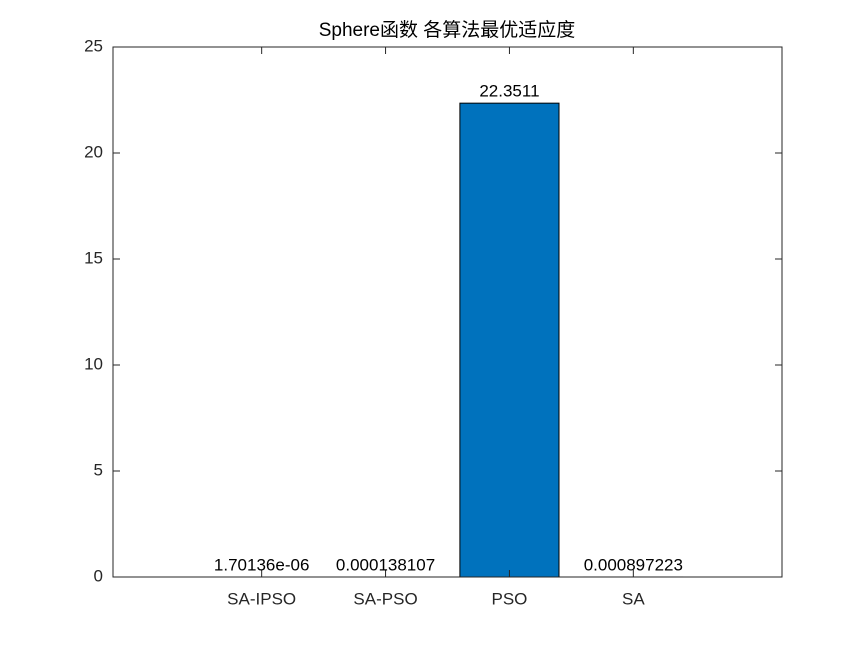  I want to click on bar, so click(509, 340).